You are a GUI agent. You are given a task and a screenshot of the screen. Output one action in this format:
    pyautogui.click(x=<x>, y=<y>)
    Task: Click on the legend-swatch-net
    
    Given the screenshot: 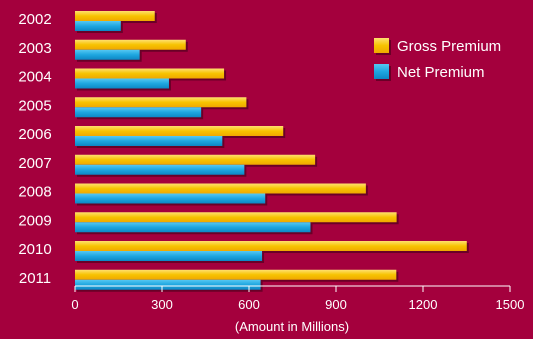 What is the action you would take?
    pyautogui.click(x=381, y=71)
    